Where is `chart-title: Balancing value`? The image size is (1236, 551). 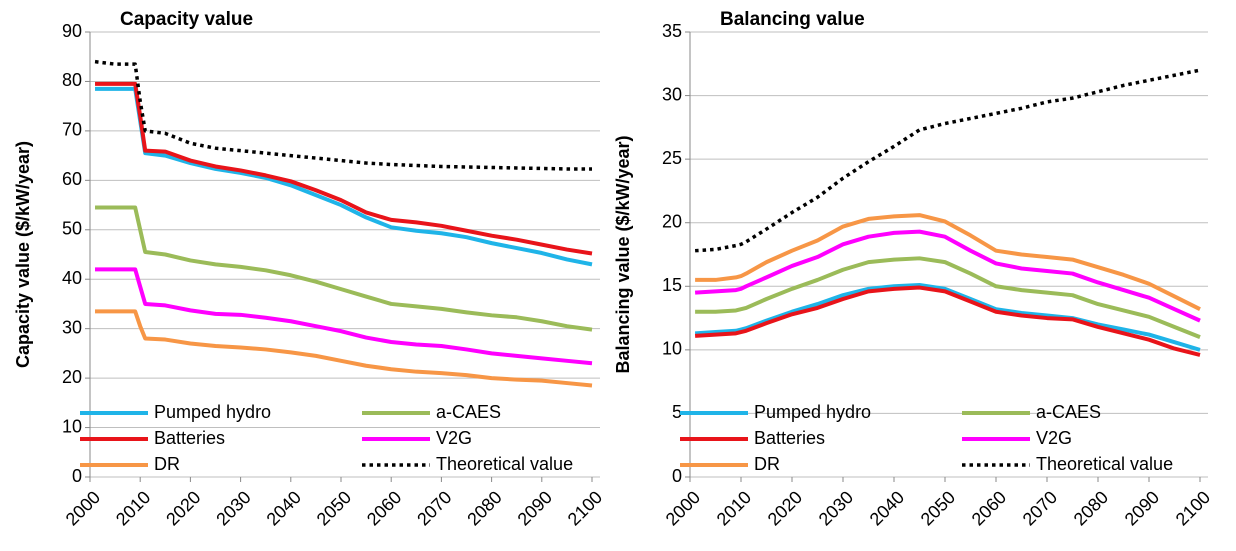 chart-title: Balancing value is located at coordinates (792, 19).